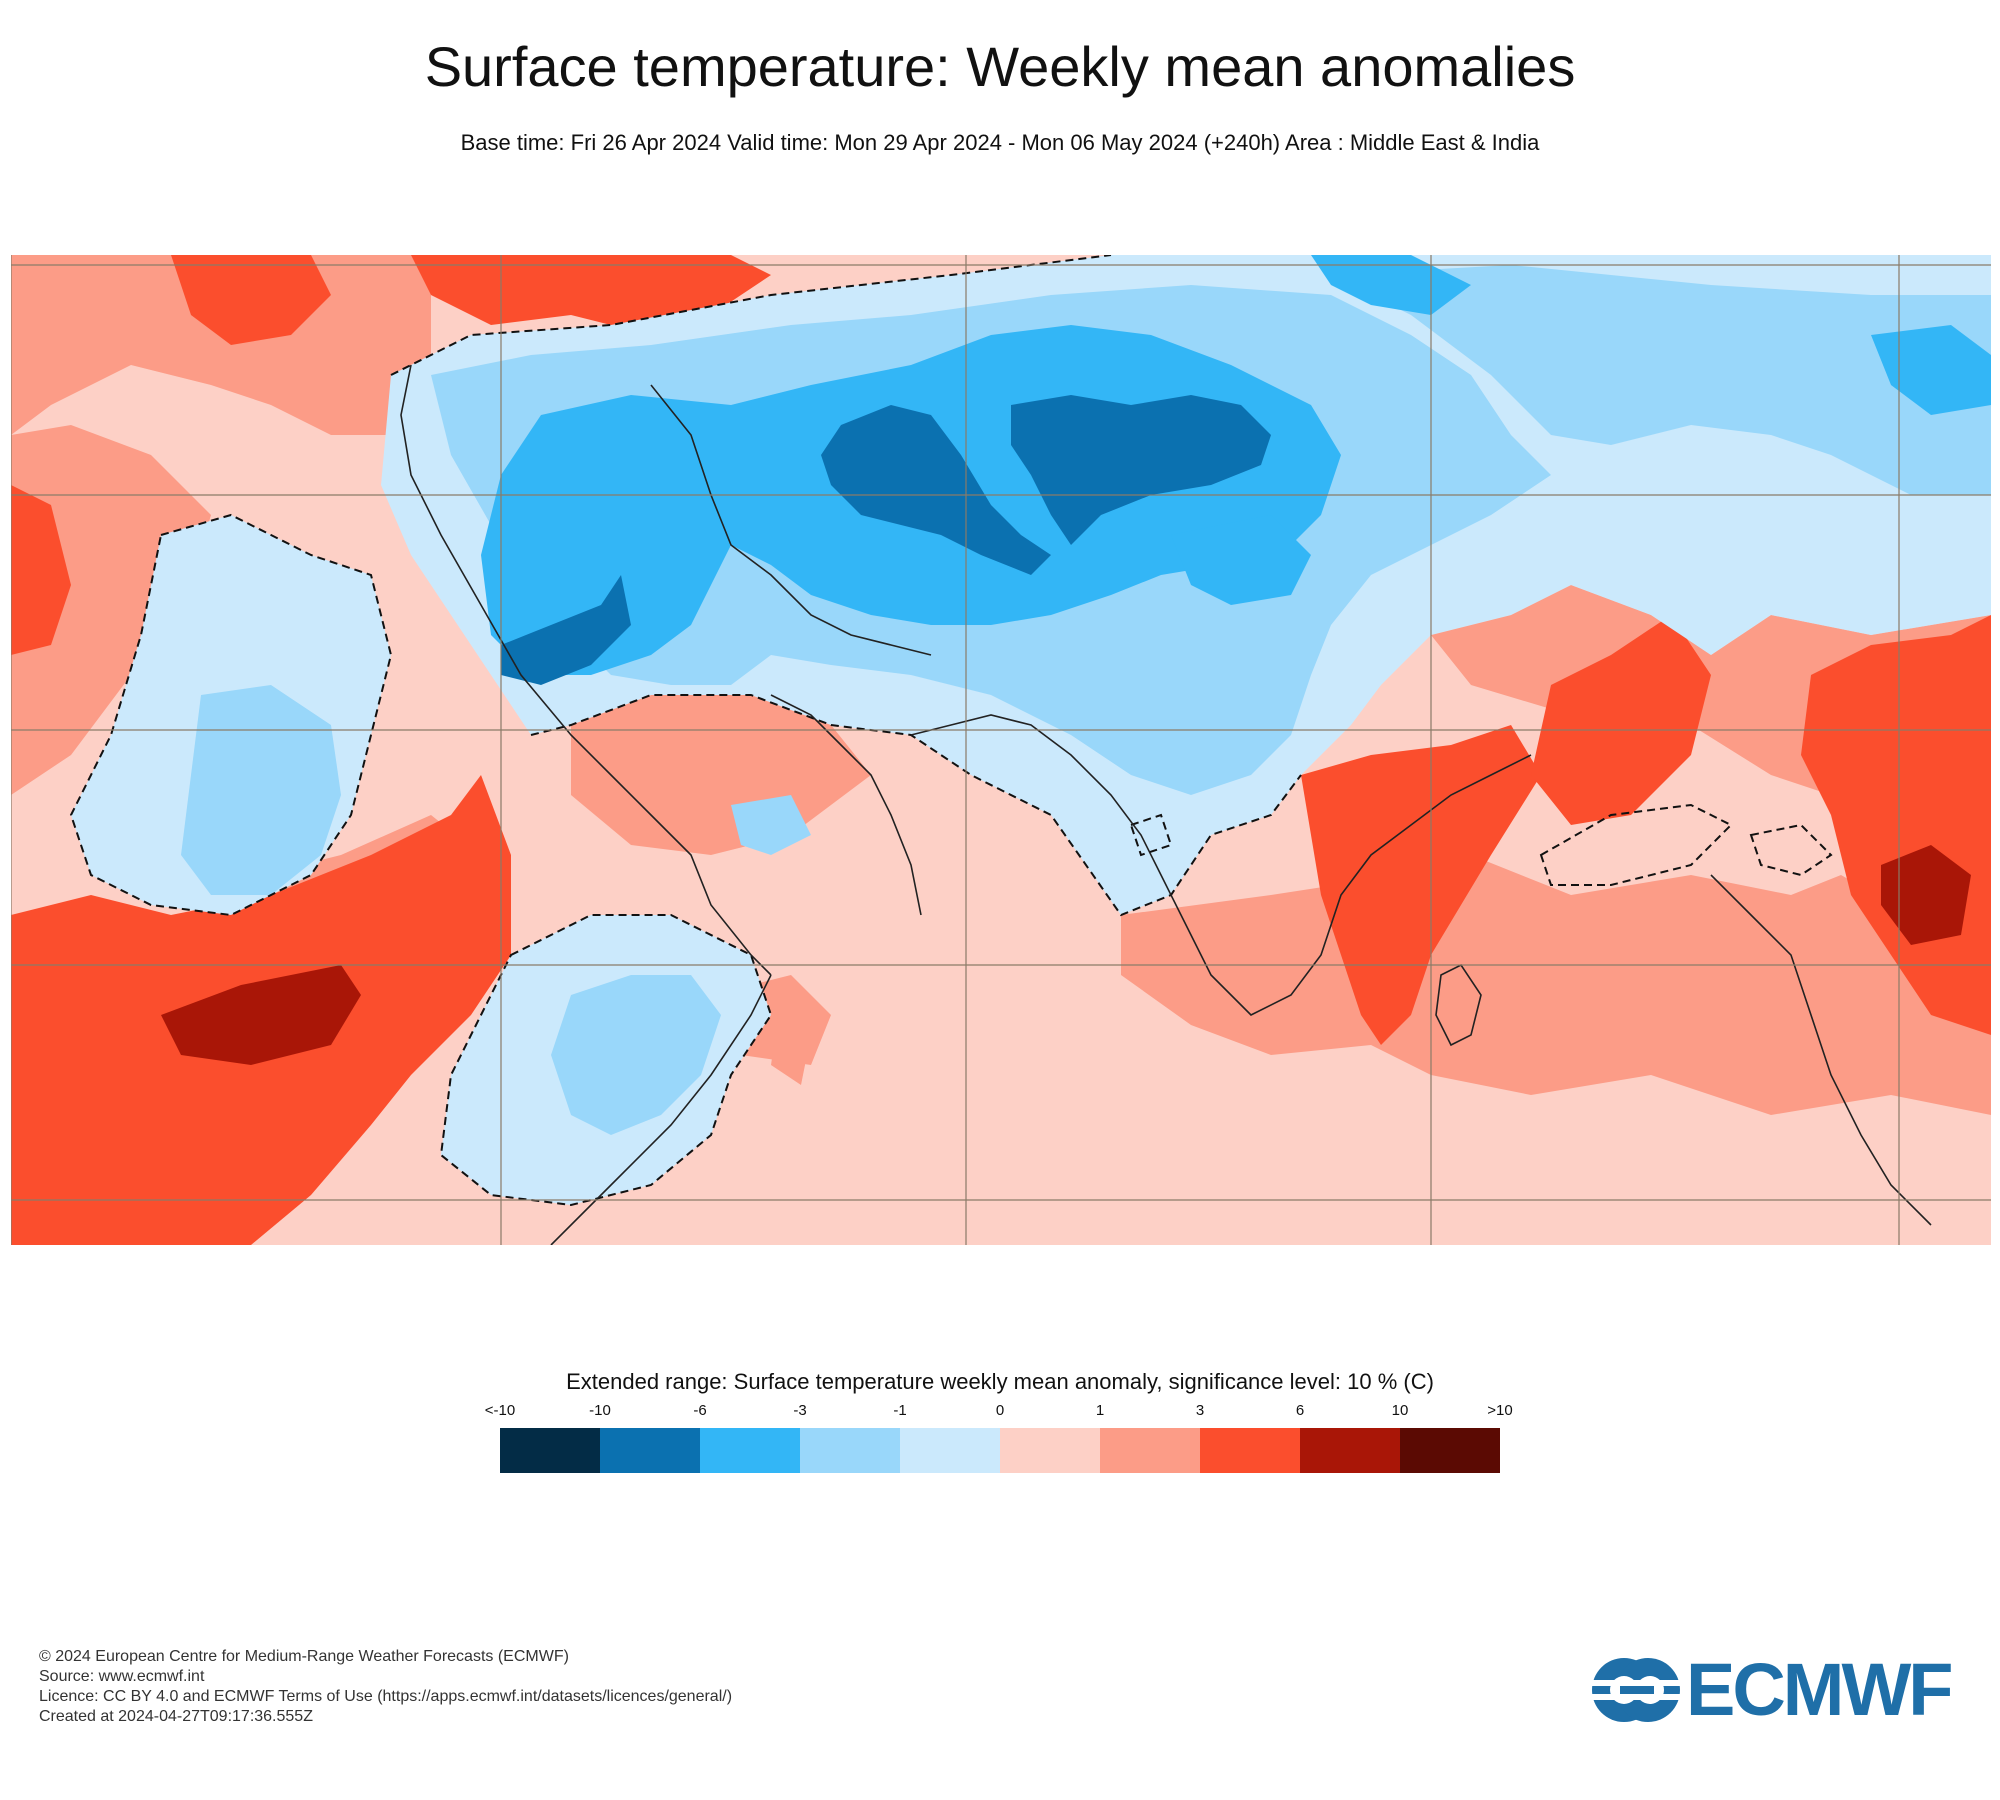 The height and width of the screenshot is (1800, 2000). I want to click on legend-colorbar, so click(1000, 1450).